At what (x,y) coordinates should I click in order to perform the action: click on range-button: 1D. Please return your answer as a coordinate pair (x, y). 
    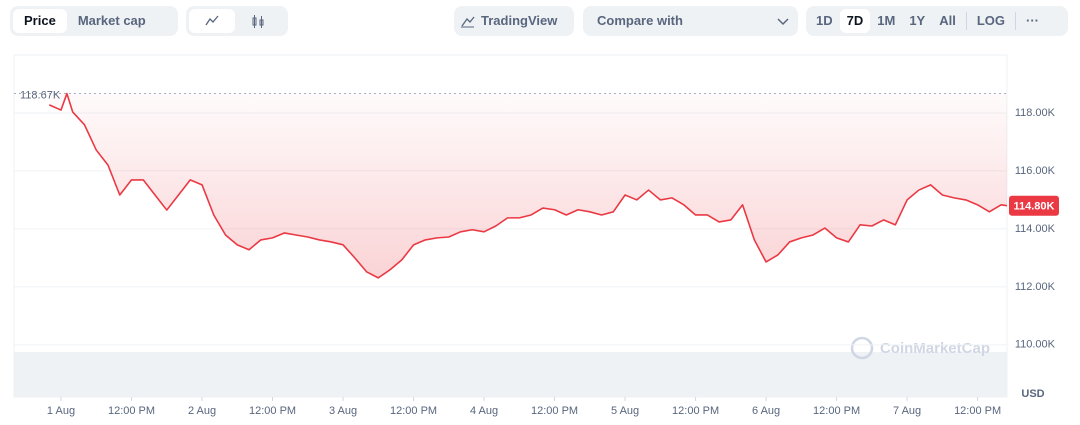
    Looking at the image, I should click on (824, 20).